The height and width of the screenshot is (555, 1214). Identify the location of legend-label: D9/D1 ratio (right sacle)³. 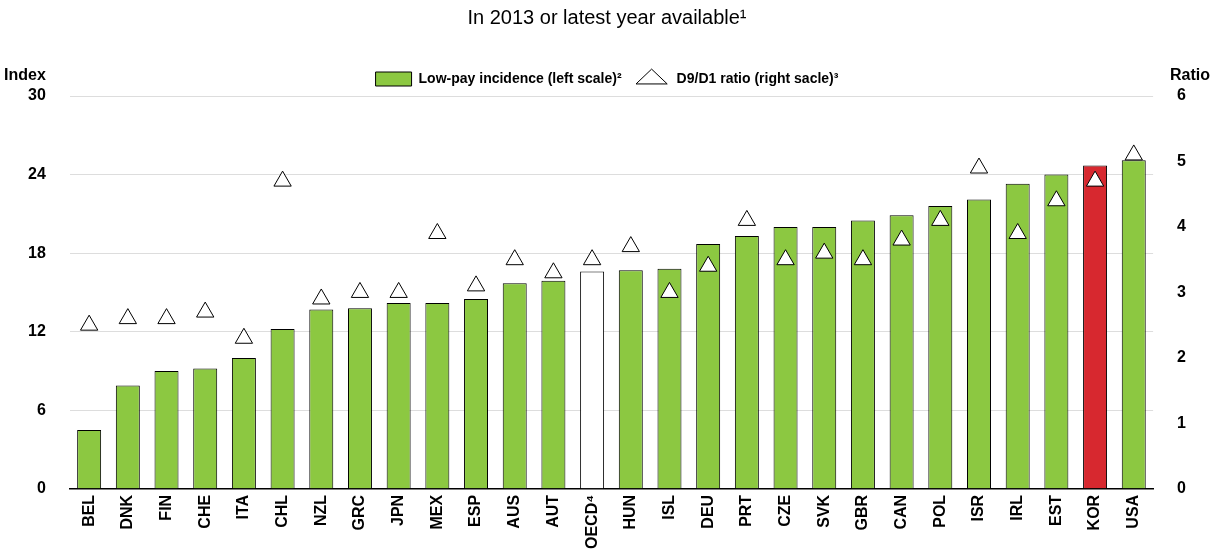
(757, 77).